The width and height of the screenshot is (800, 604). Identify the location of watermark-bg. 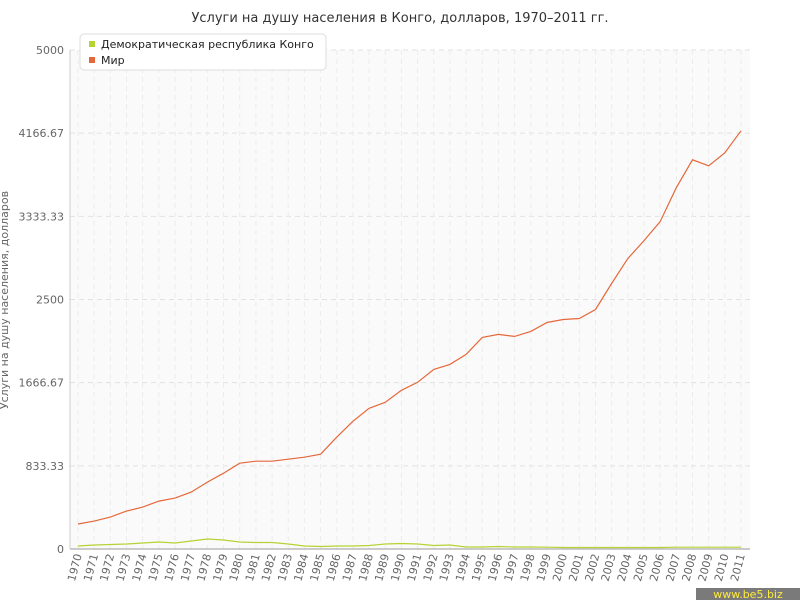
(748, 594).